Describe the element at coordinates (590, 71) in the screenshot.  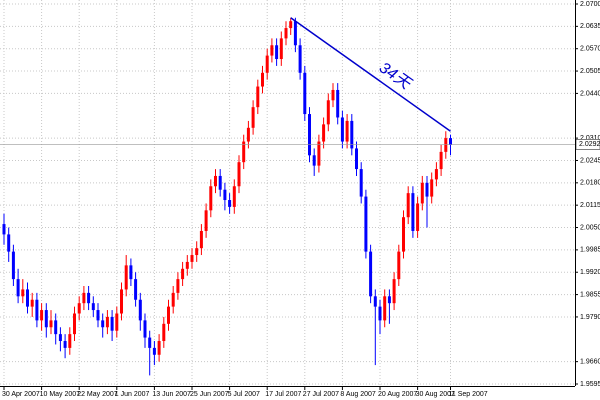
I see `y-tick-label: 2.0505` at that location.